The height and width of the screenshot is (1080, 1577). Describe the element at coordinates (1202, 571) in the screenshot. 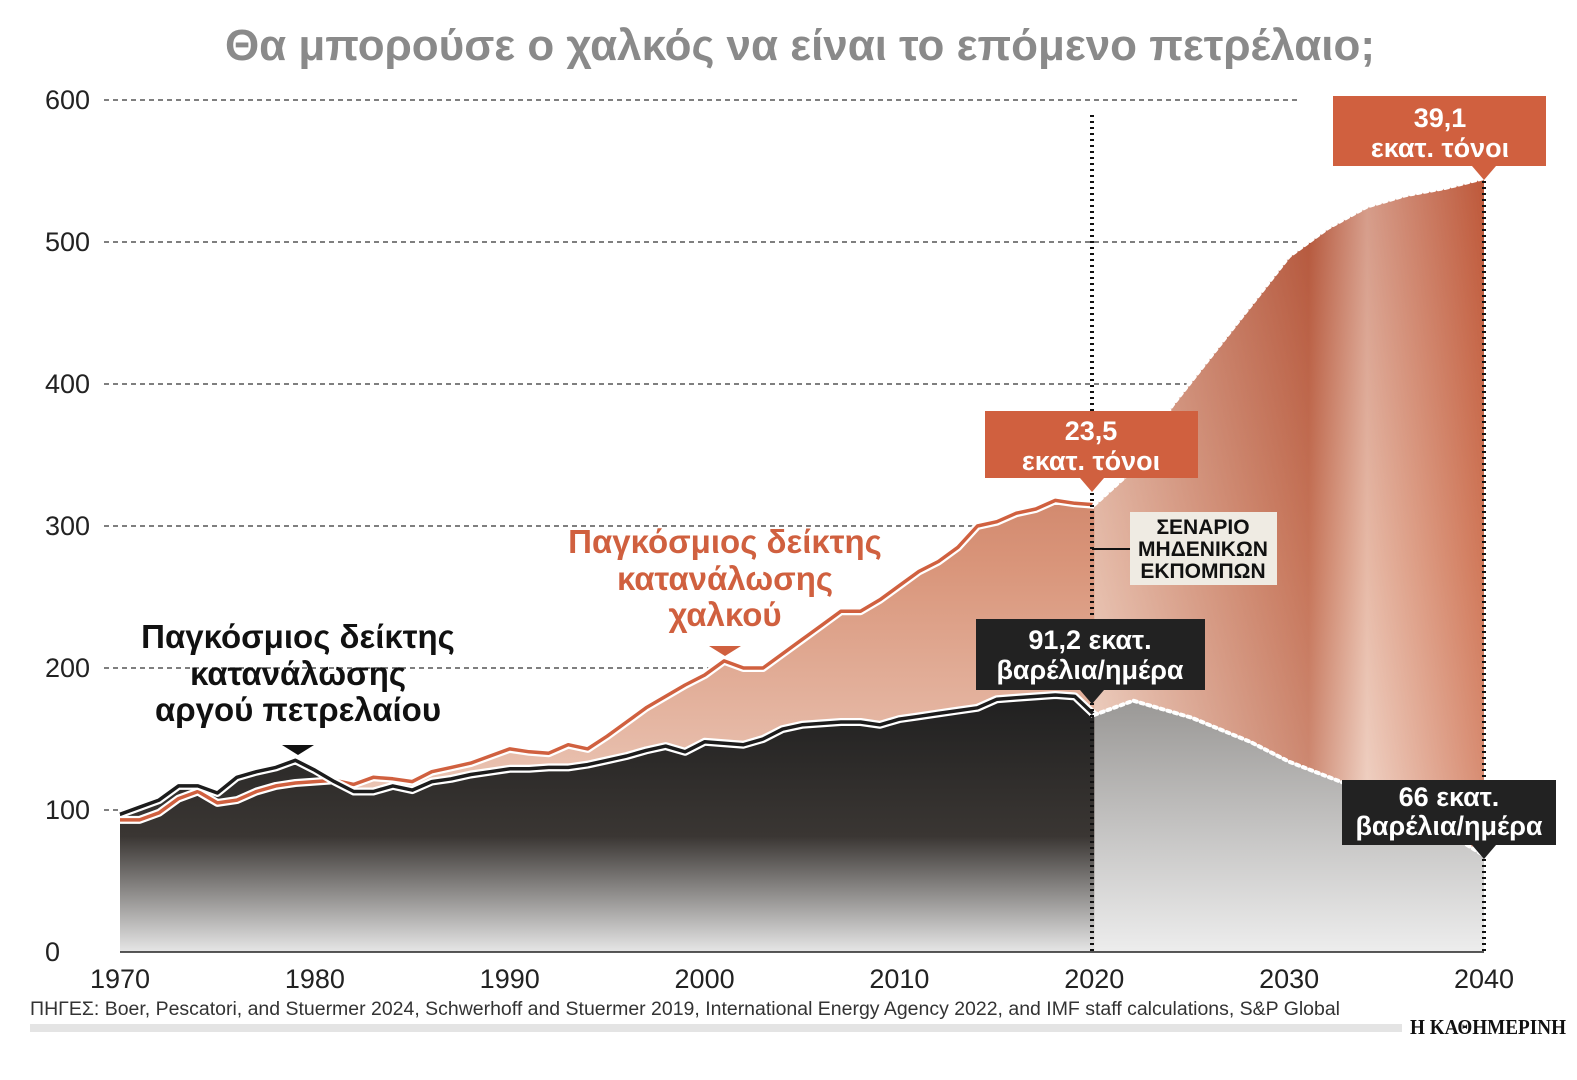

I see `scenario-line: ΕΚΠΟΜΠΩΝ` at that location.